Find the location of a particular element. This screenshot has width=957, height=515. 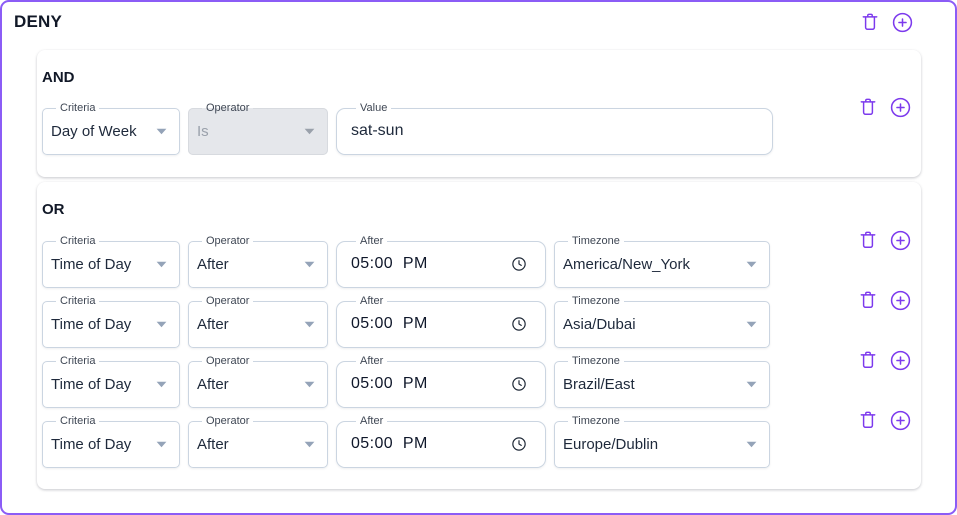

or-group-title: OR is located at coordinates (53, 209).